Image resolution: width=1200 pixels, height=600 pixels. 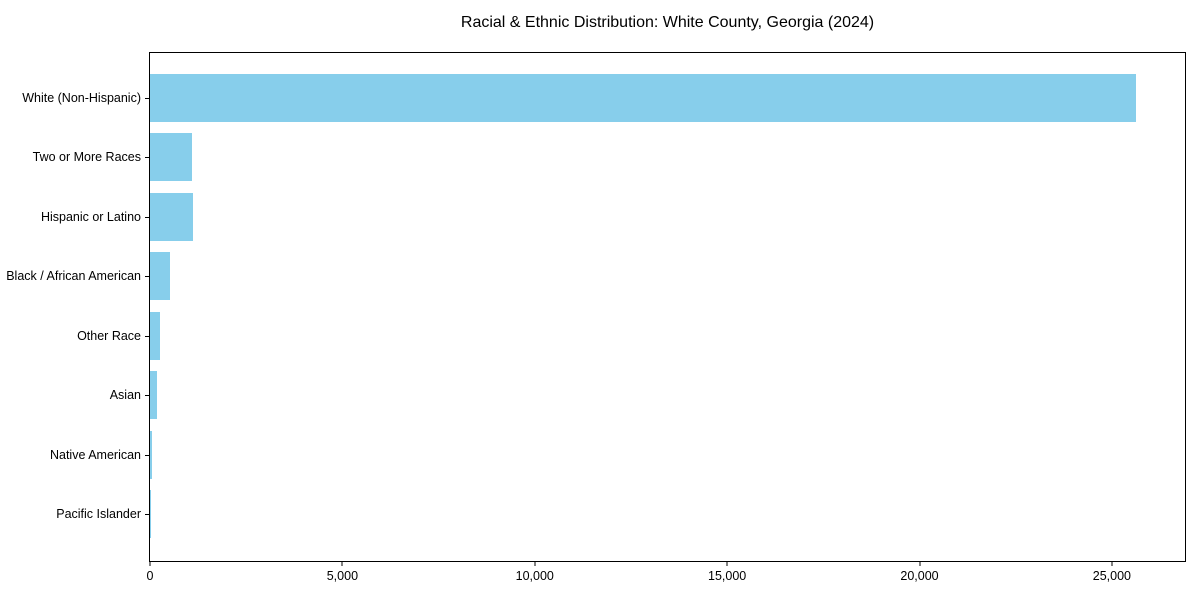 I want to click on bar-row: Native American, so click(x=617, y=455).